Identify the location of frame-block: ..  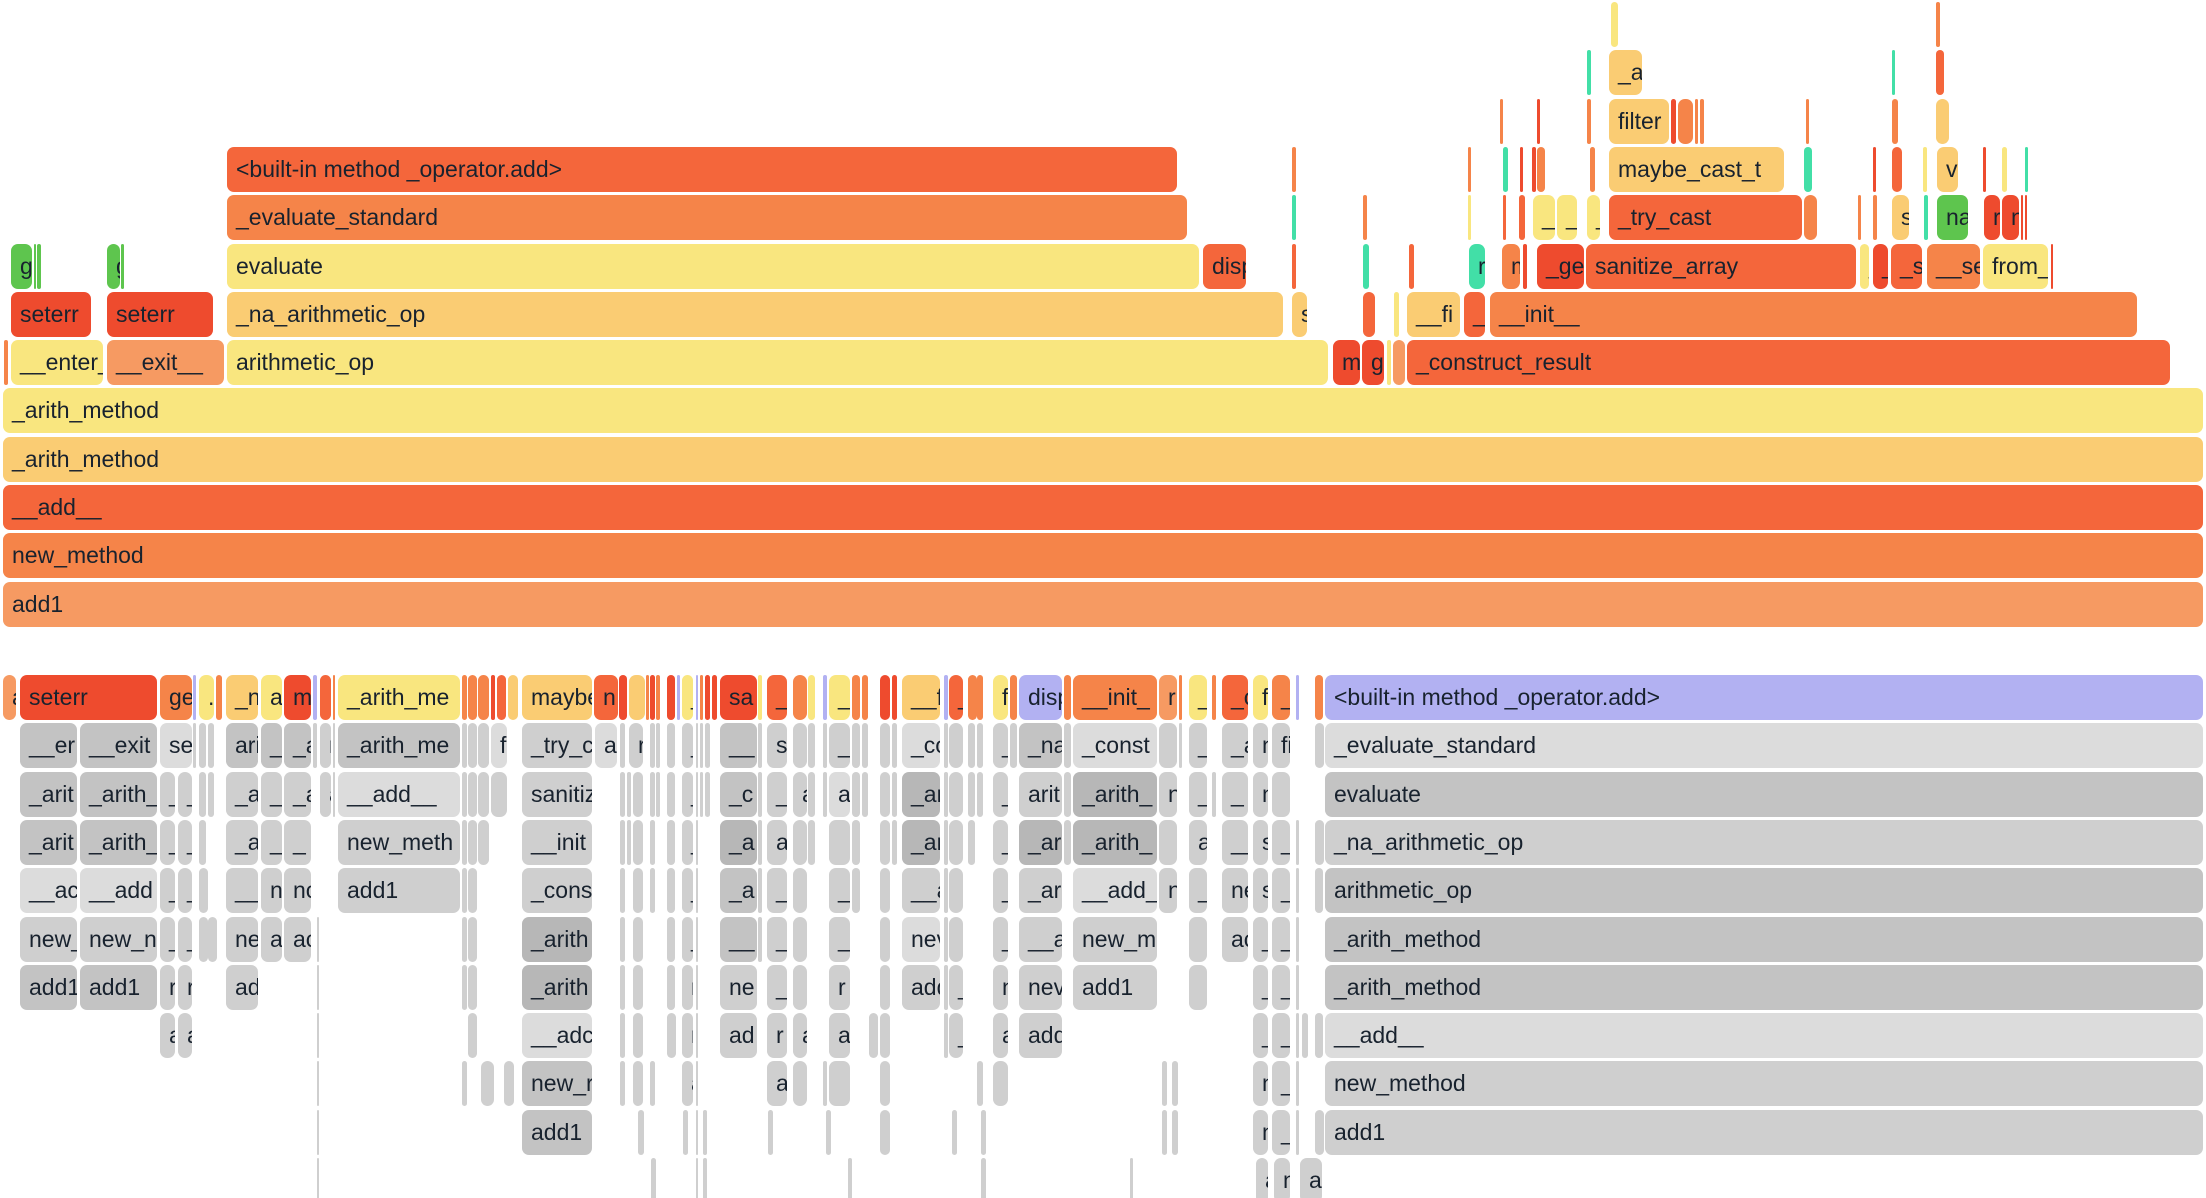
(206, 697).